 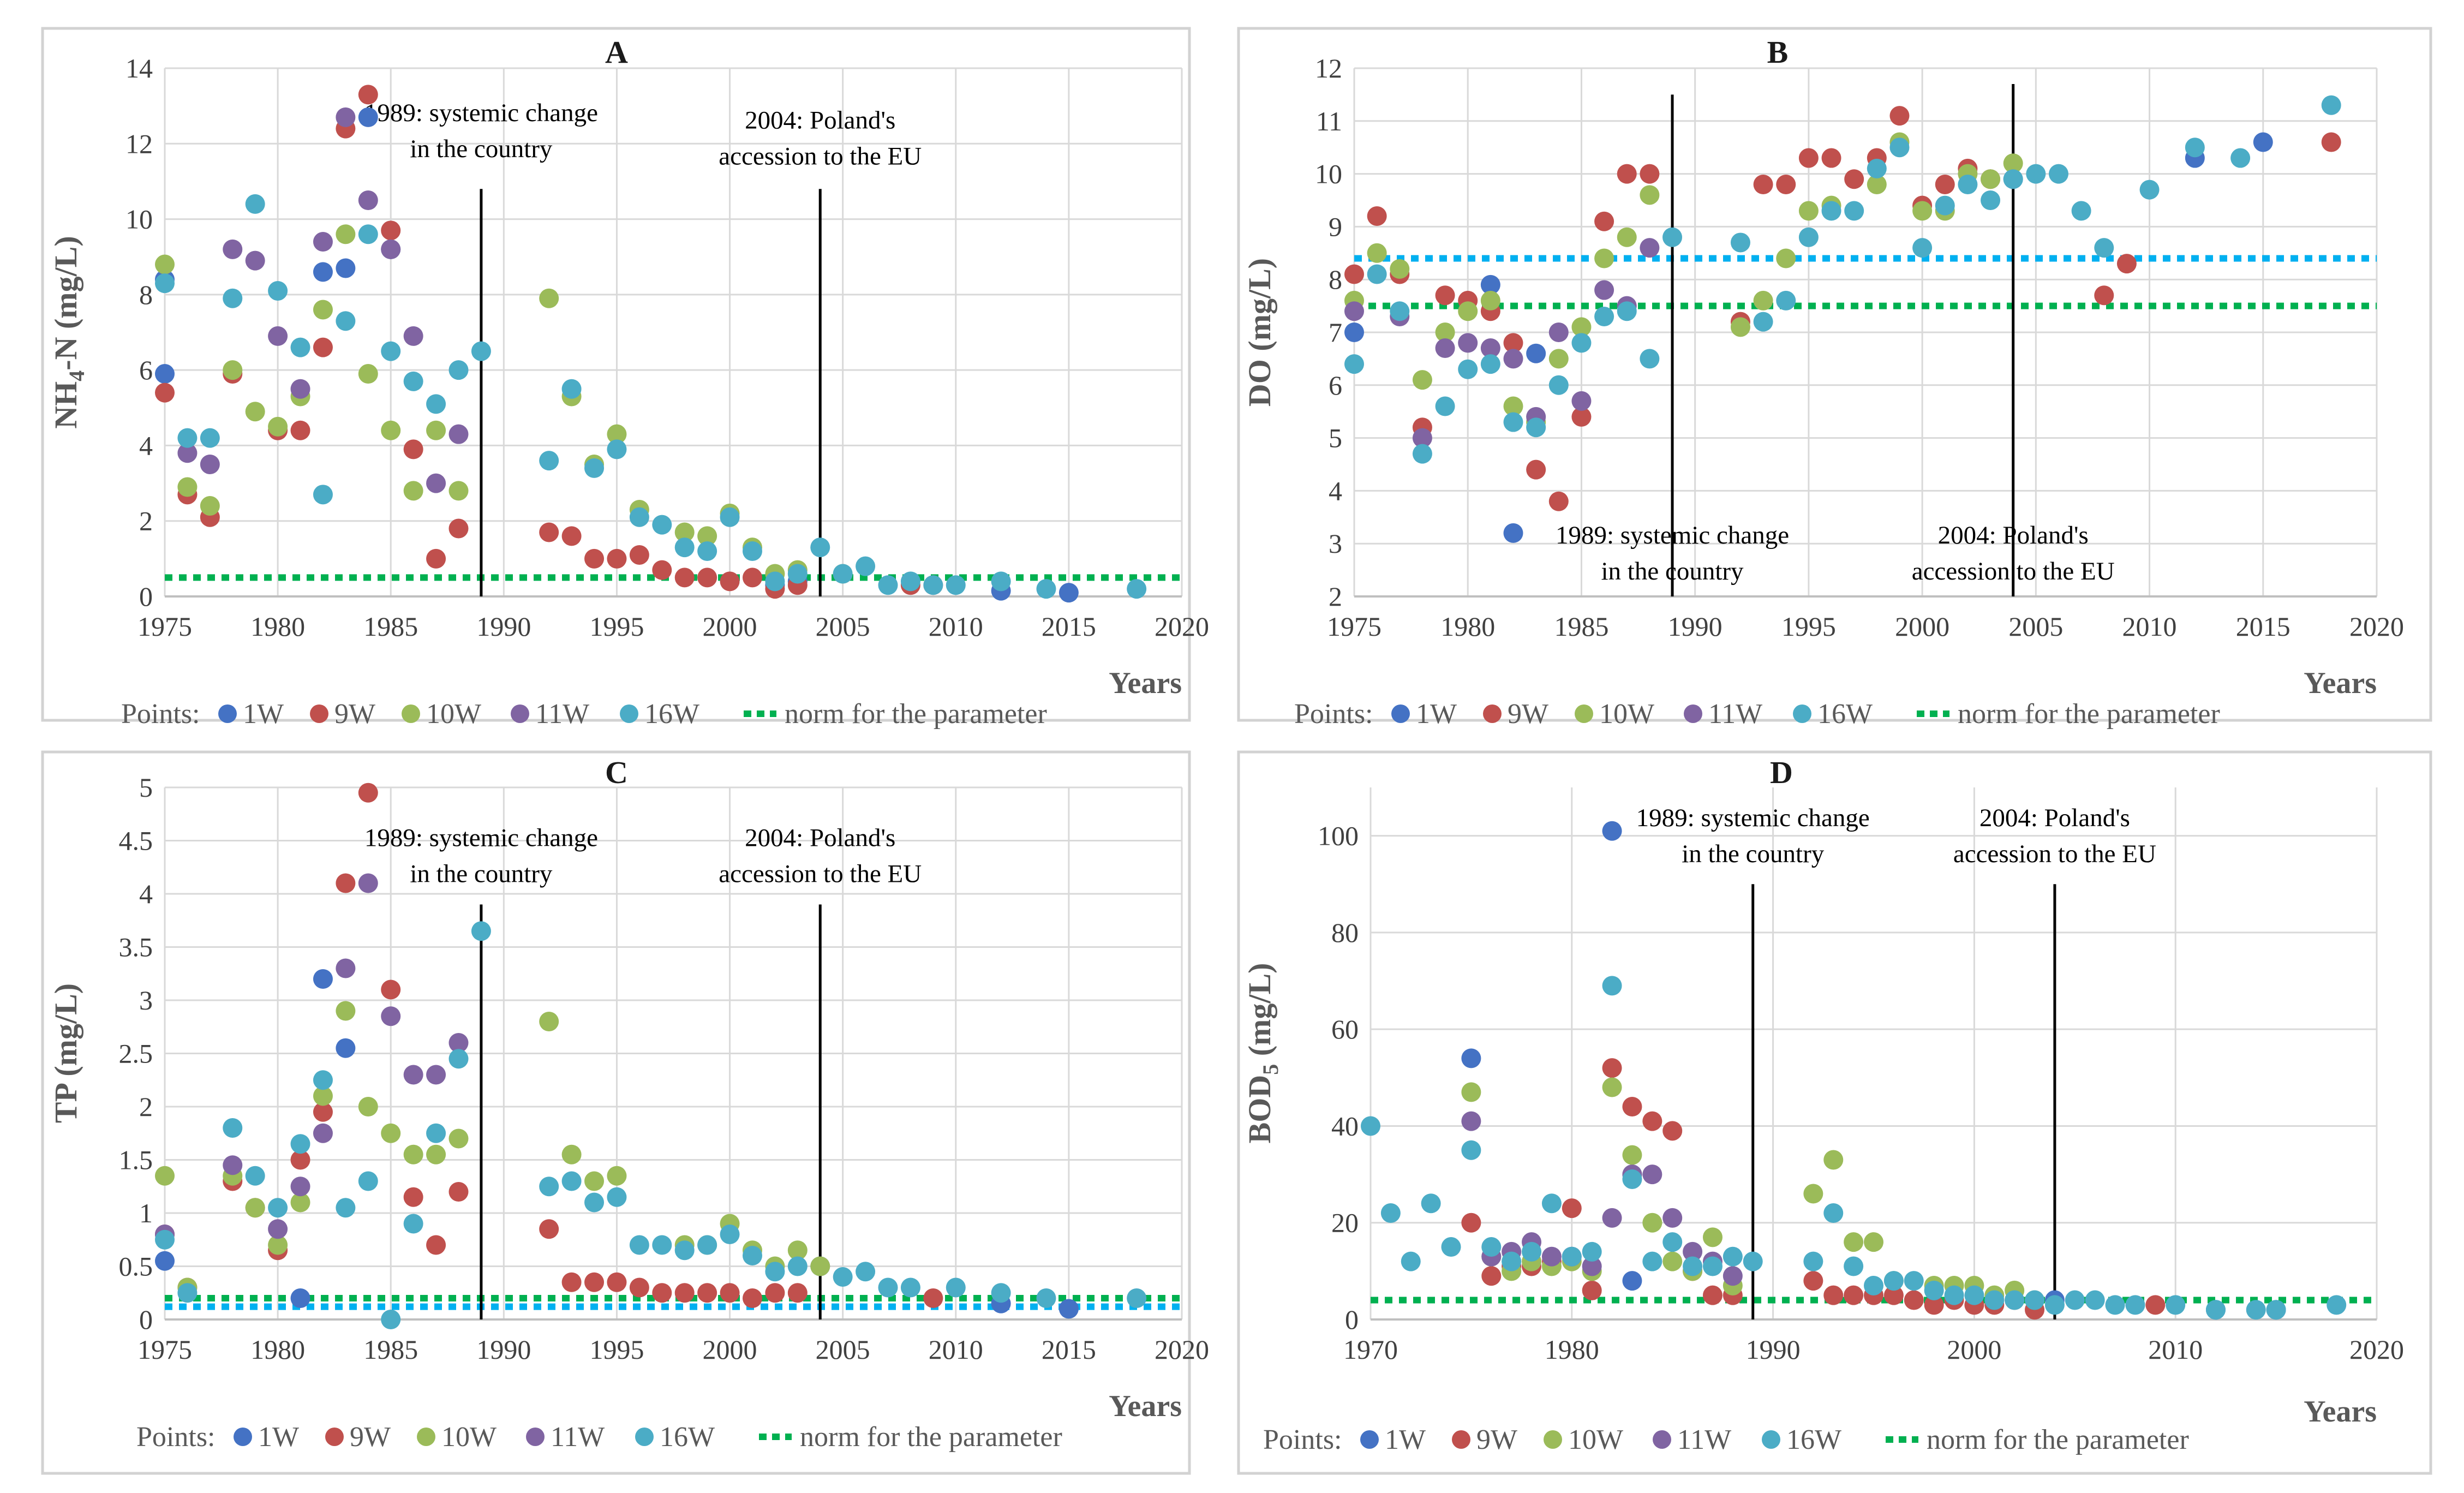 I want to click on x-tick-label: 2000, so click(x=1922, y=626).